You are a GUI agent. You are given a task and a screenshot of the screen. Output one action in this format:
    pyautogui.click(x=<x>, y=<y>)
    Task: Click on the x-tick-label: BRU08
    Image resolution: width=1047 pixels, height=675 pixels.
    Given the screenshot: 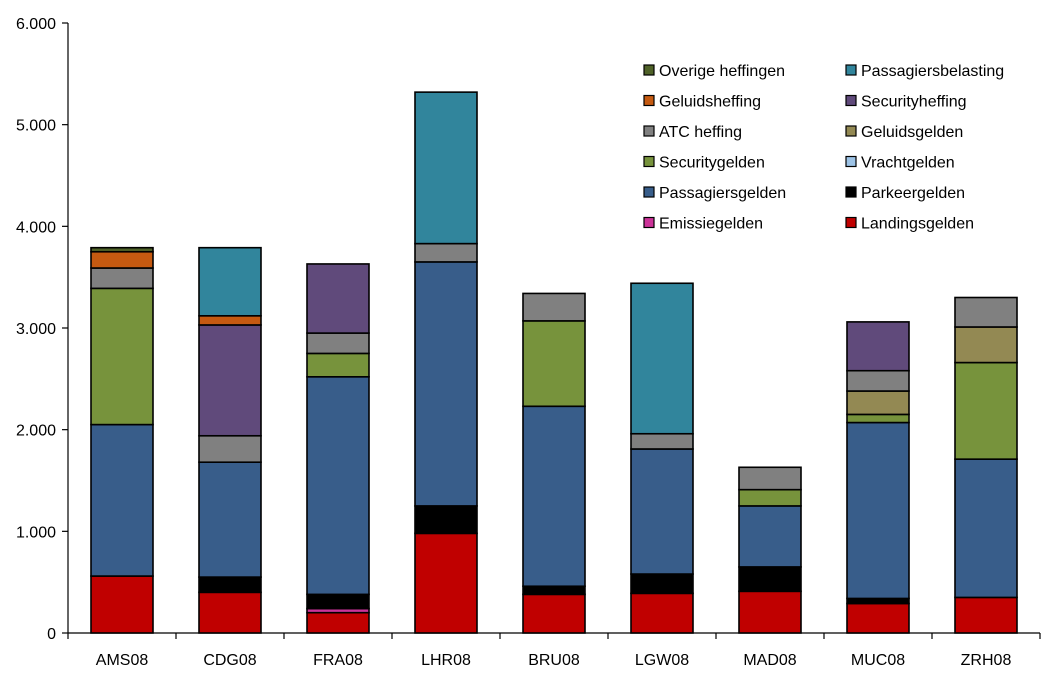 What is the action you would take?
    pyautogui.click(x=554, y=660)
    